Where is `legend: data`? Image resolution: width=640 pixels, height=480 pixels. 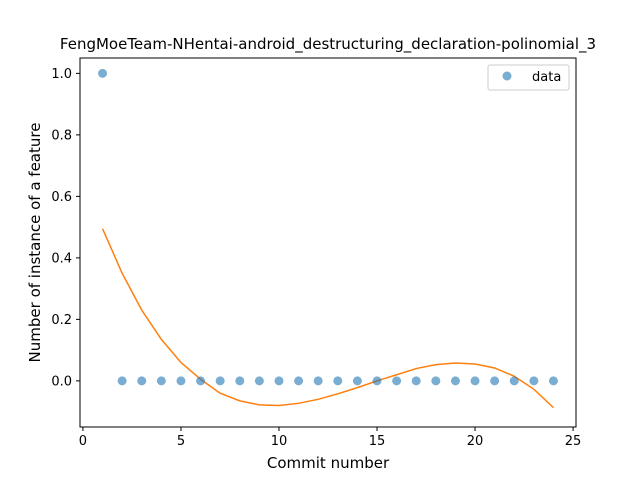
legend: data is located at coordinates (528, 77).